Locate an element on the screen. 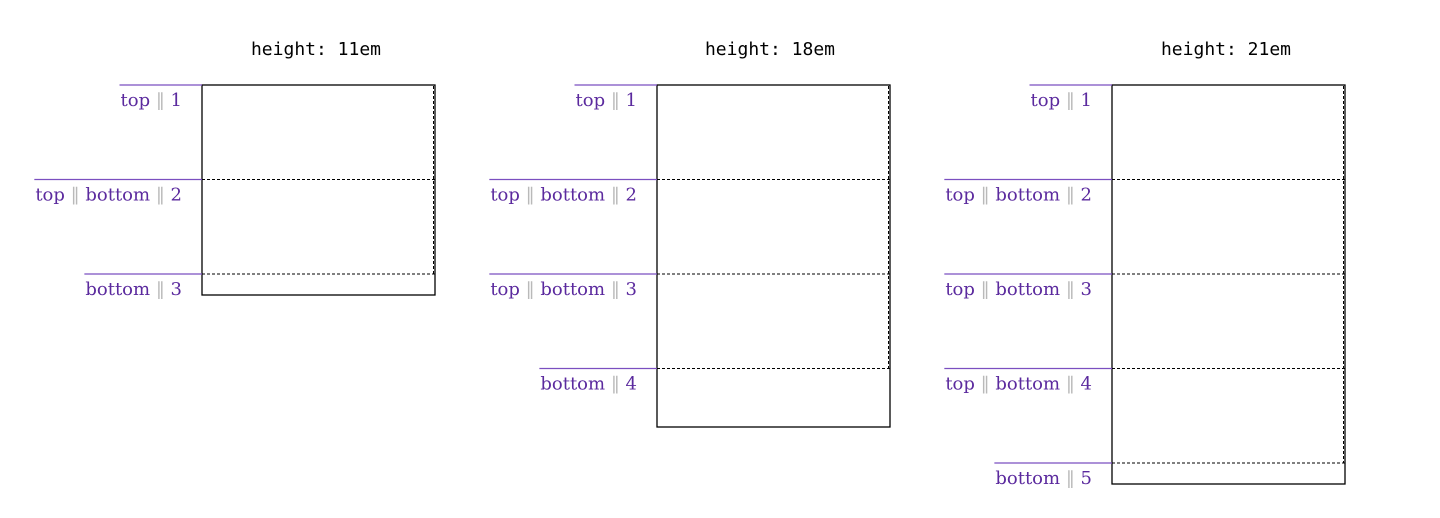 The image size is (1440, 518). line-label-4: top ‖ bottom ‖ 4 is located at coordinates (1018, 384).